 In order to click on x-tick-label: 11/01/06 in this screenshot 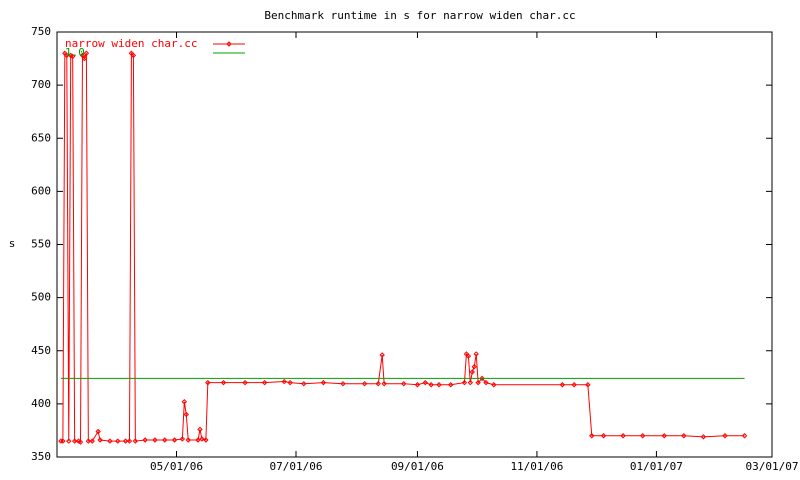, I will do `click(536, 466)`.